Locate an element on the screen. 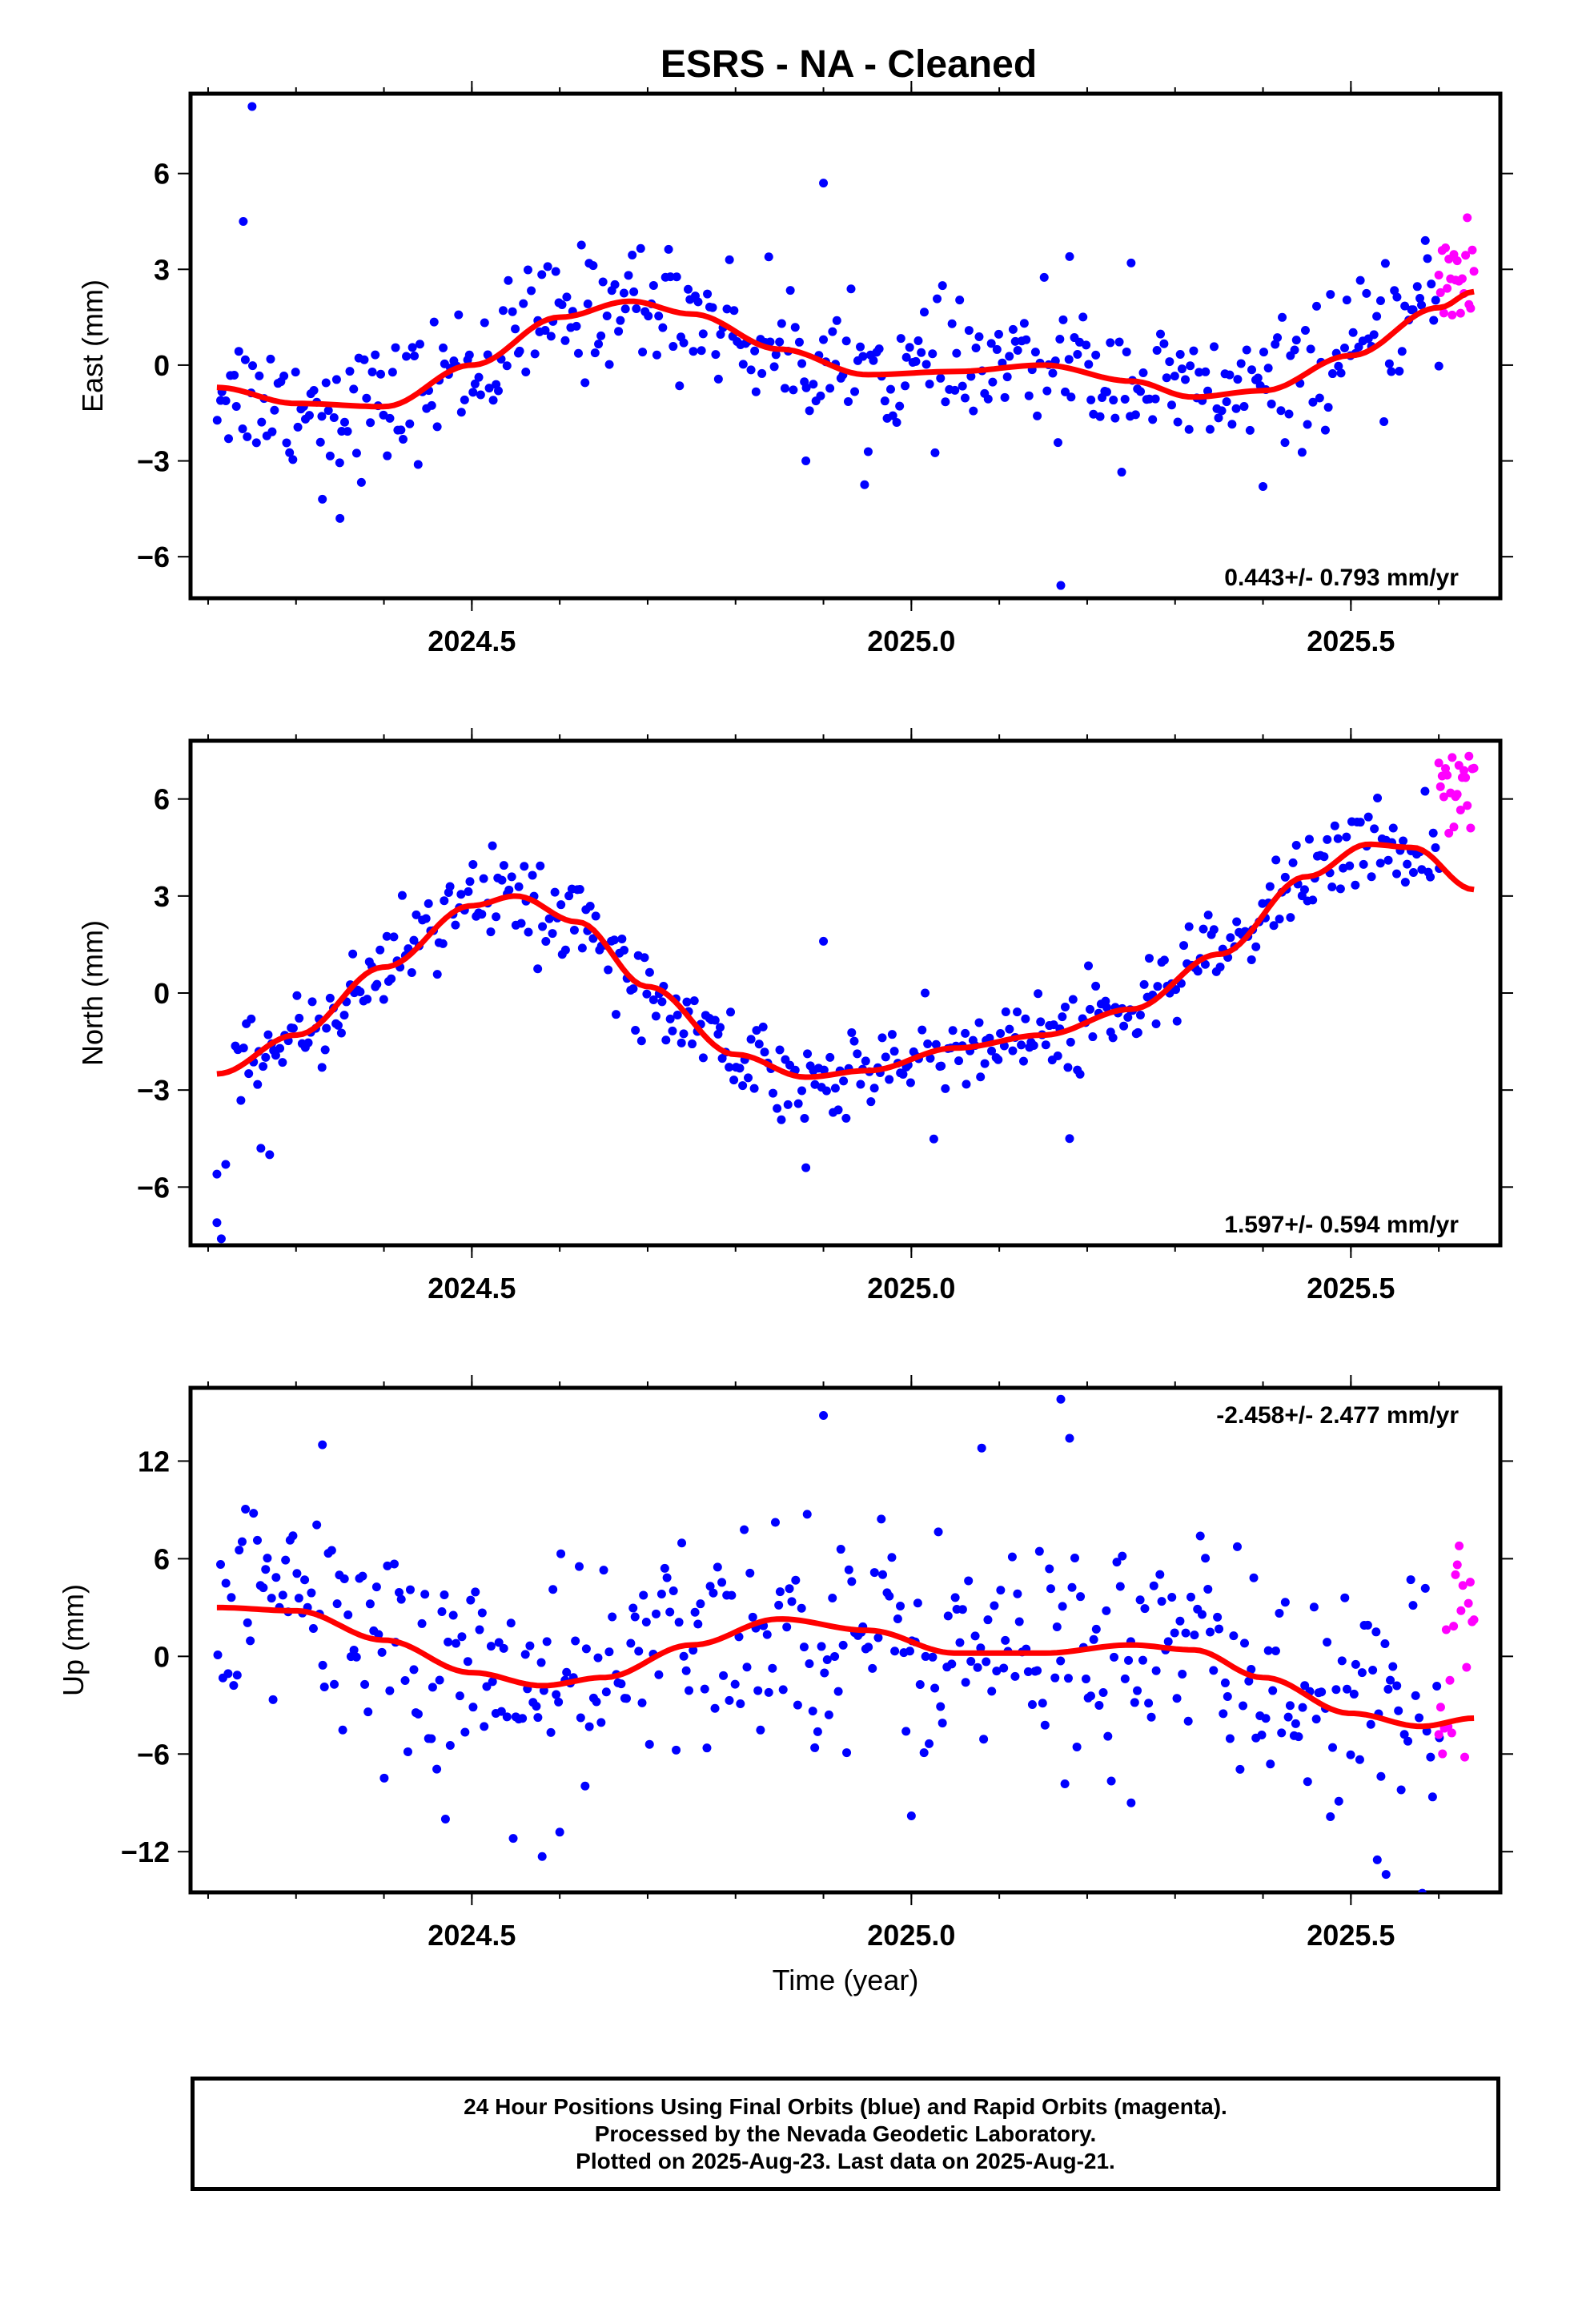 The width and height of the screenshot is (1582, 2324). fit-curve is located at coordinates (846, 1667).